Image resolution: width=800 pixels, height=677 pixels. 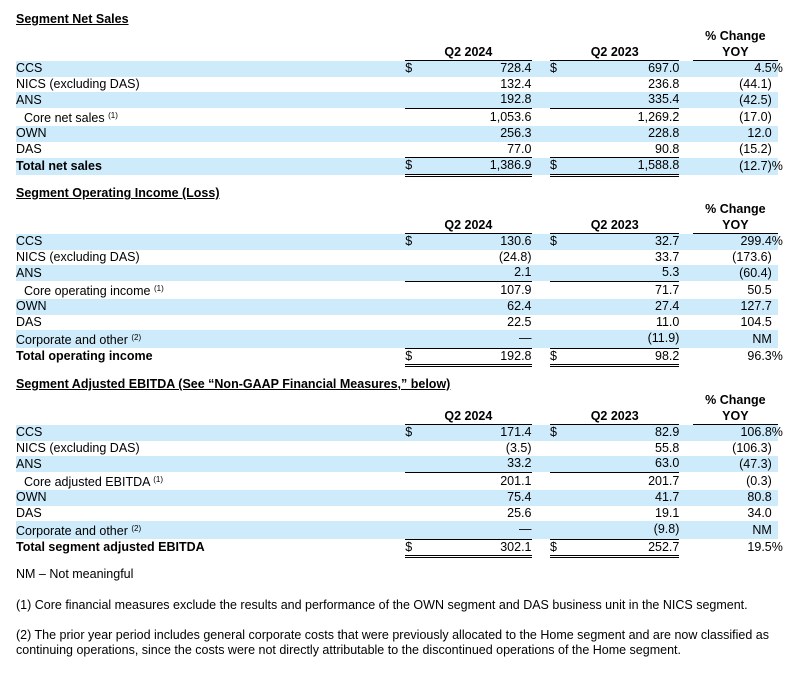 I want to click on q2-2023-header: Q2 2023, so click(x=614, y=416).